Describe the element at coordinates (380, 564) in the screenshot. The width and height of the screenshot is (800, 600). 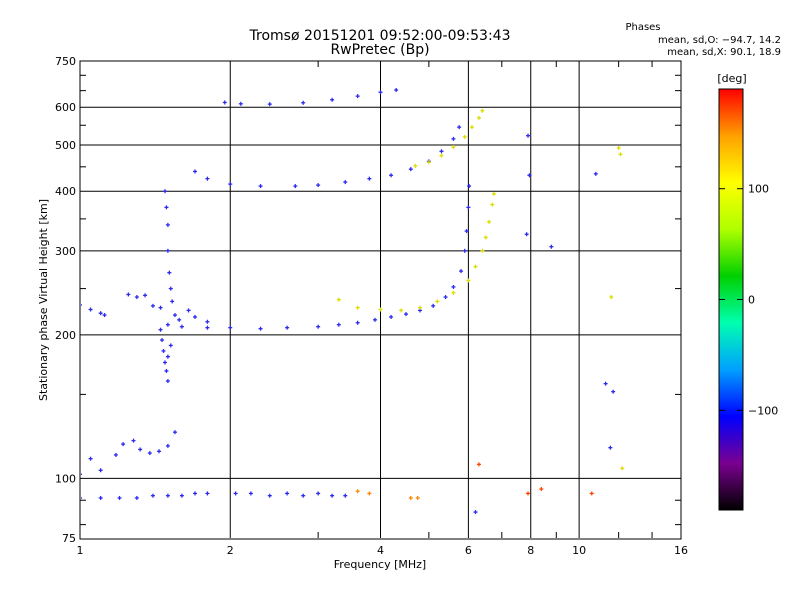
I see `x-axis-label: Frequency [MHz]` at that location.